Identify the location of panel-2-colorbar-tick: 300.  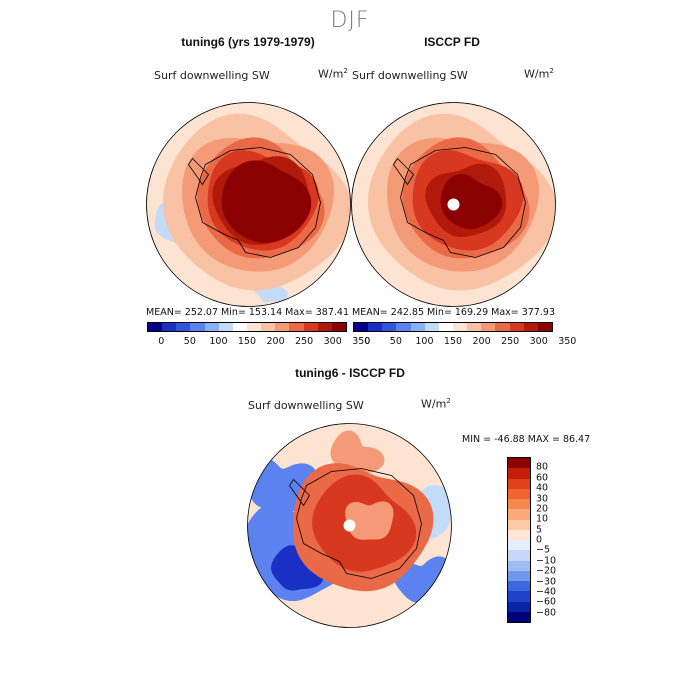
(538, 341).